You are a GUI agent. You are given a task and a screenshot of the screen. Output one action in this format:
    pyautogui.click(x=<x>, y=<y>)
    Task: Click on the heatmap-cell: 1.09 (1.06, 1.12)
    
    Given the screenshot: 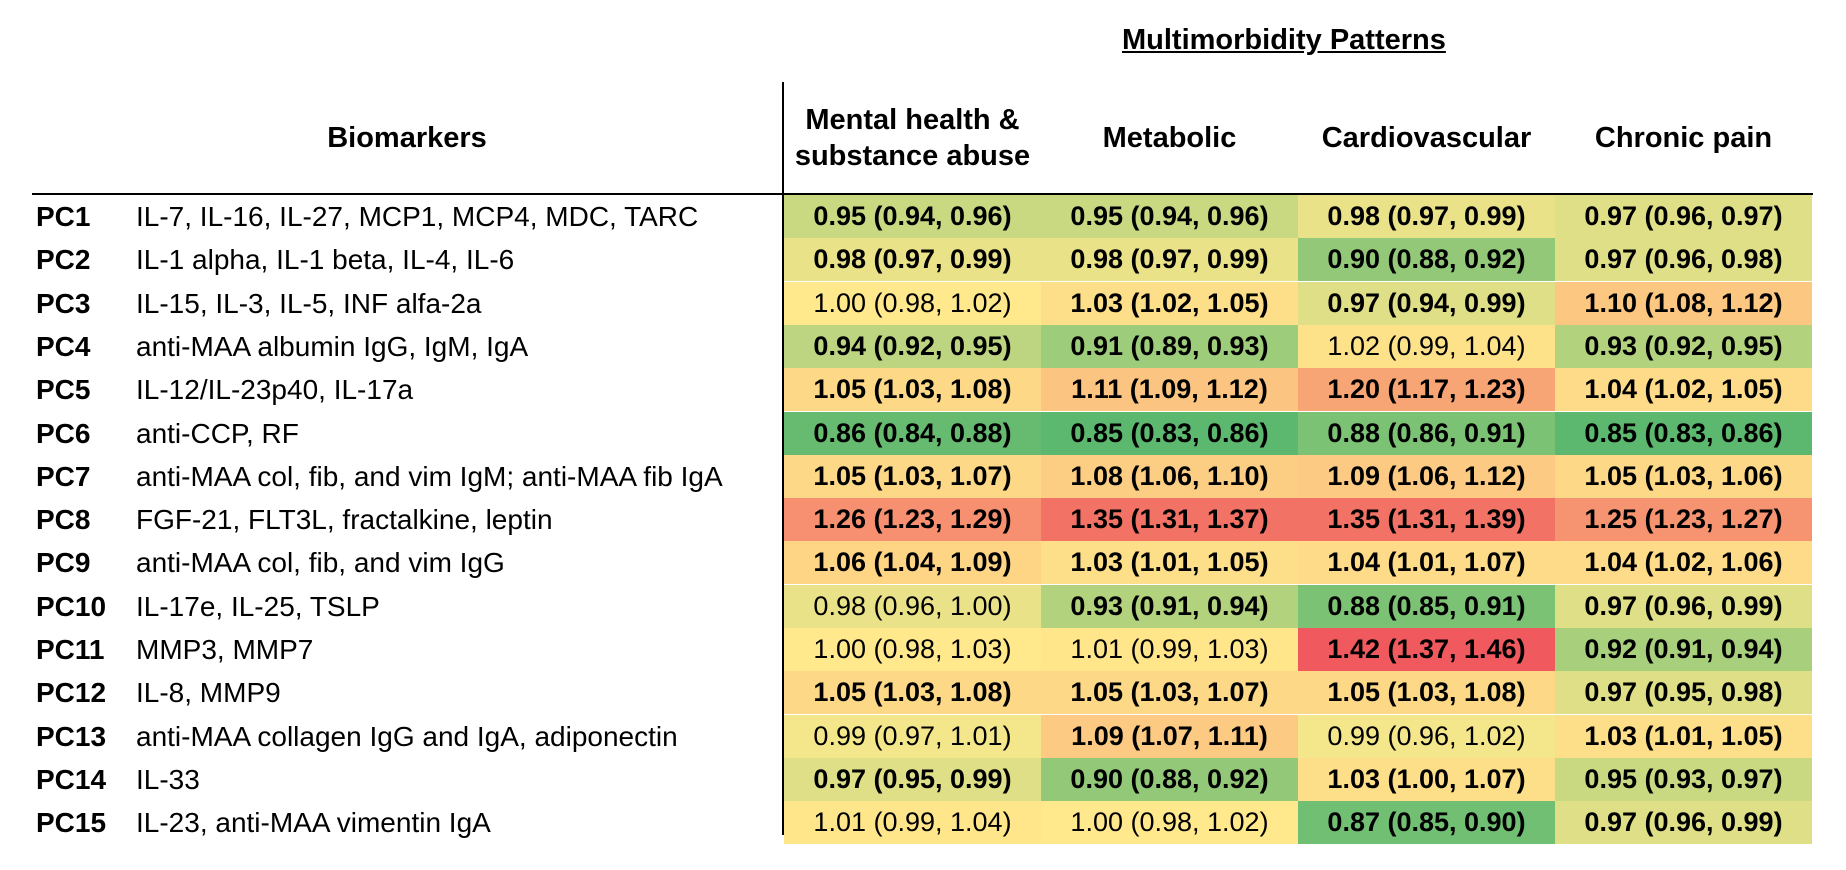 What is the action you would take?
    pyautogui.click(x=1426, y=476)
    